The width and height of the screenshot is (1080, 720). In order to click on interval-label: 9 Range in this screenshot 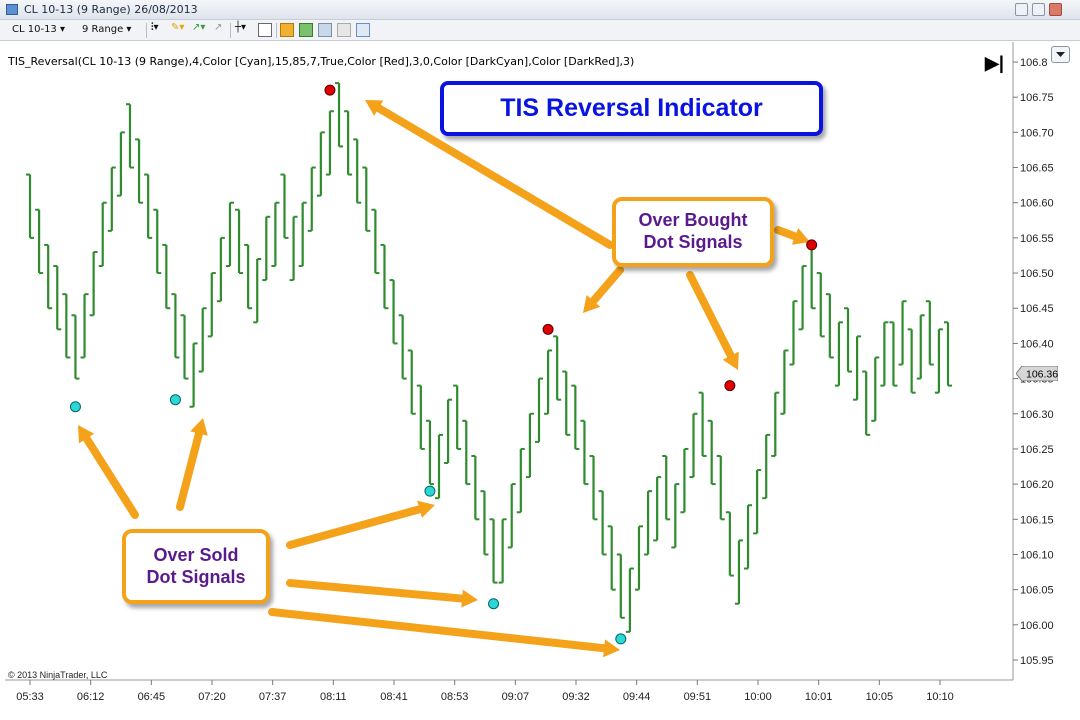, I will do `click(103, 29)`.